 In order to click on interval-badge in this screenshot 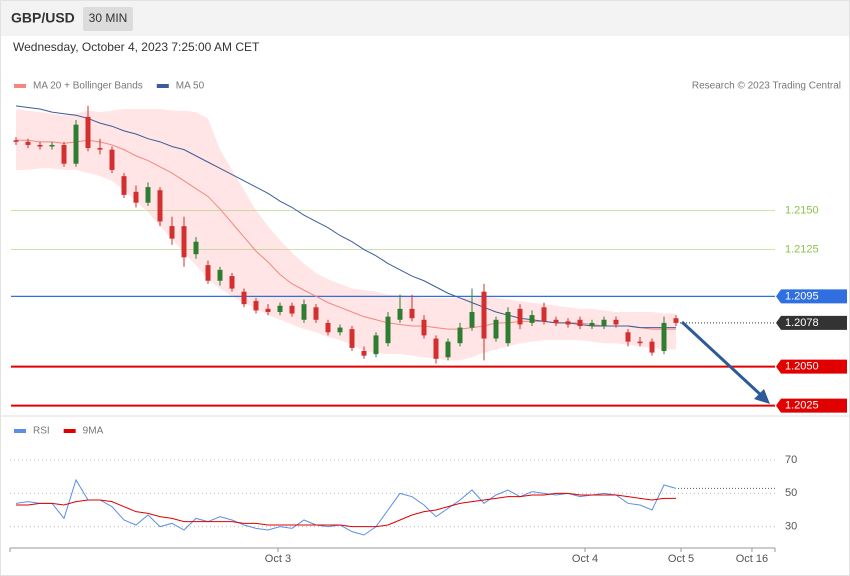, I will do `click(108, 19)`.